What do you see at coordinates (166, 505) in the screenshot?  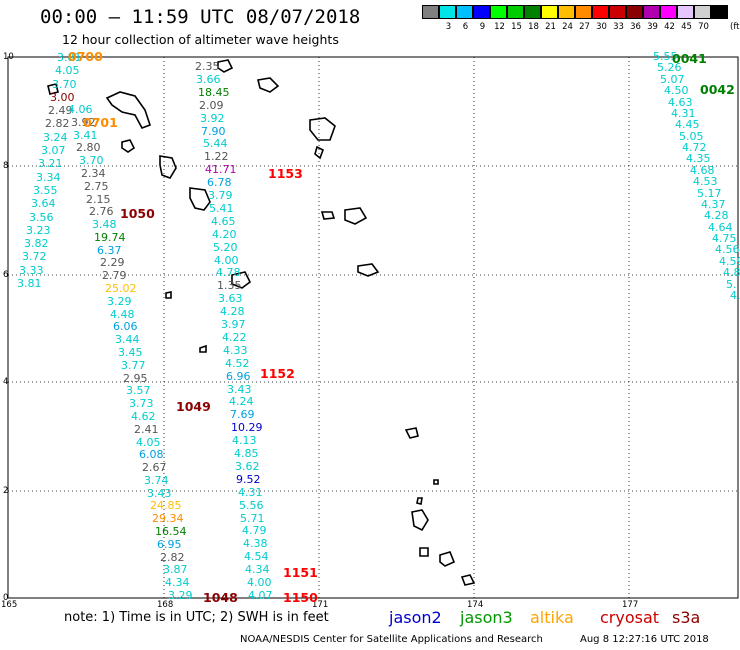 I see `wave-height-value: 24.85` at bounding box center [166, 505].